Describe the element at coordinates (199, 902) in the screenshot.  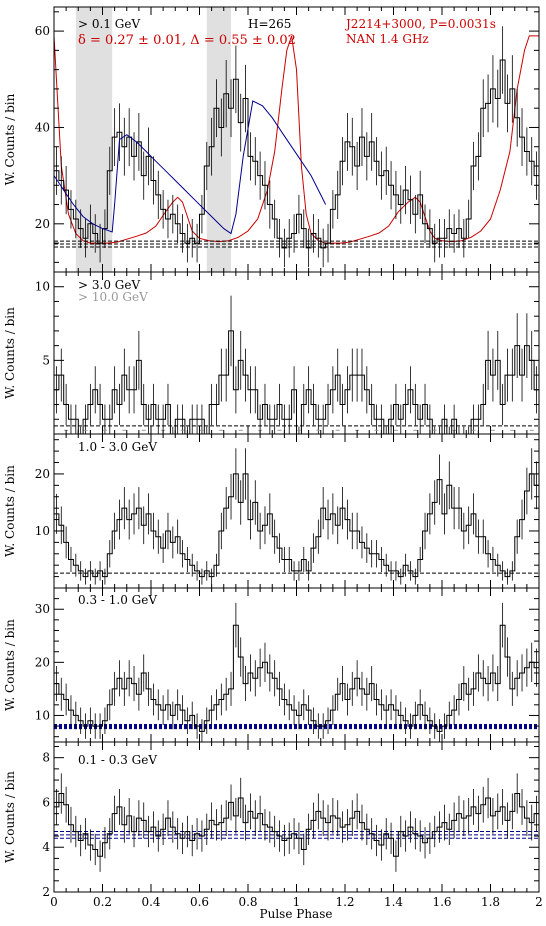
I see `x-tick-label: 0.6` at that location.